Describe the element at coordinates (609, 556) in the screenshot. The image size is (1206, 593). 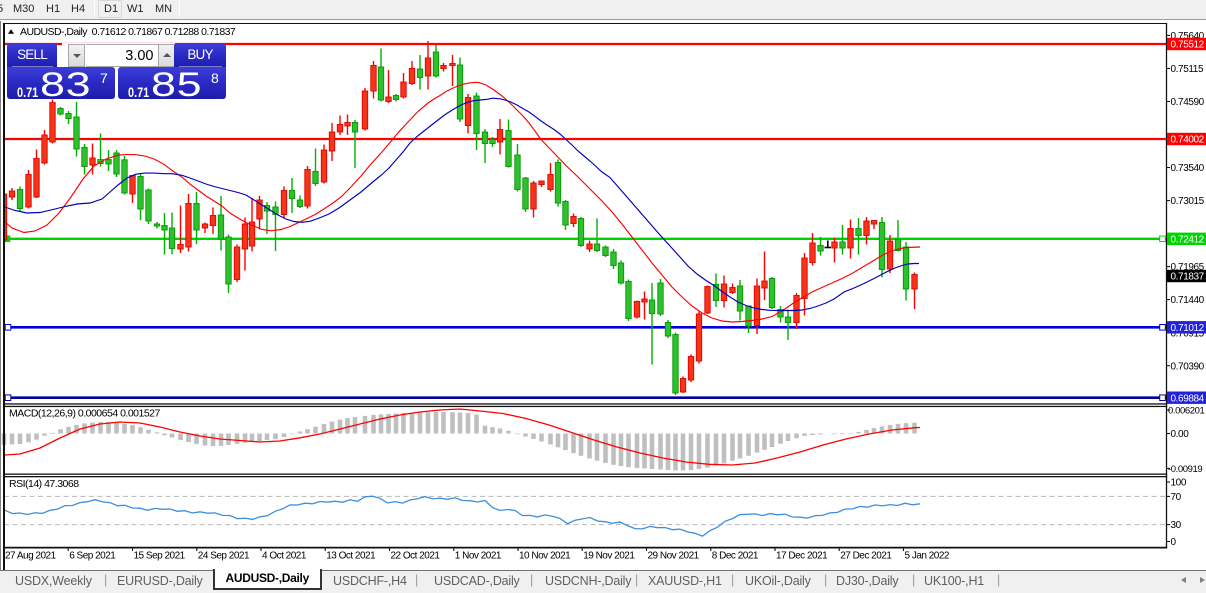
I see `svg-text: 19 Nov 2021` at that location.